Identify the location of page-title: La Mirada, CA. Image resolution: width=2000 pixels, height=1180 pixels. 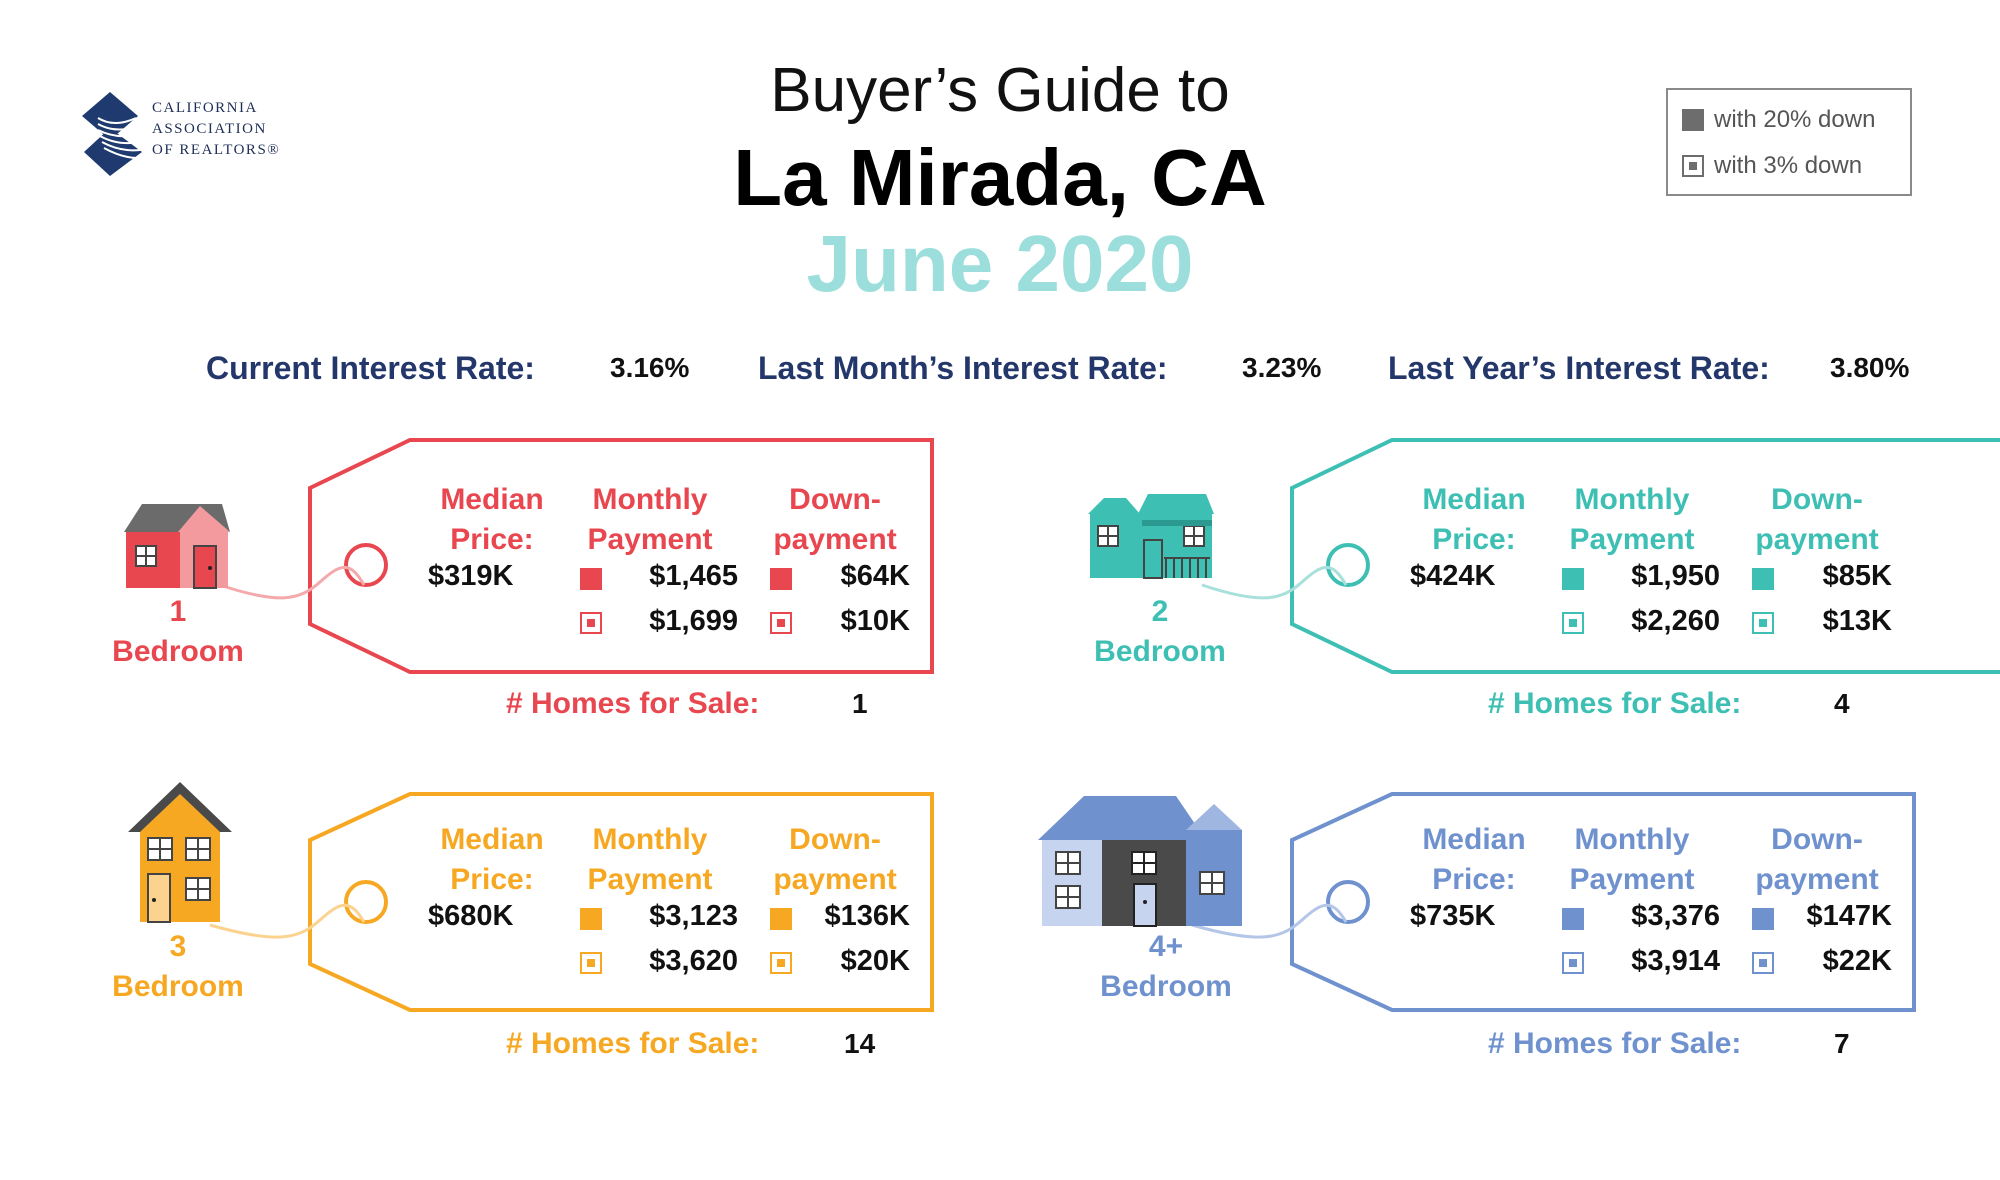
(1000, 177).